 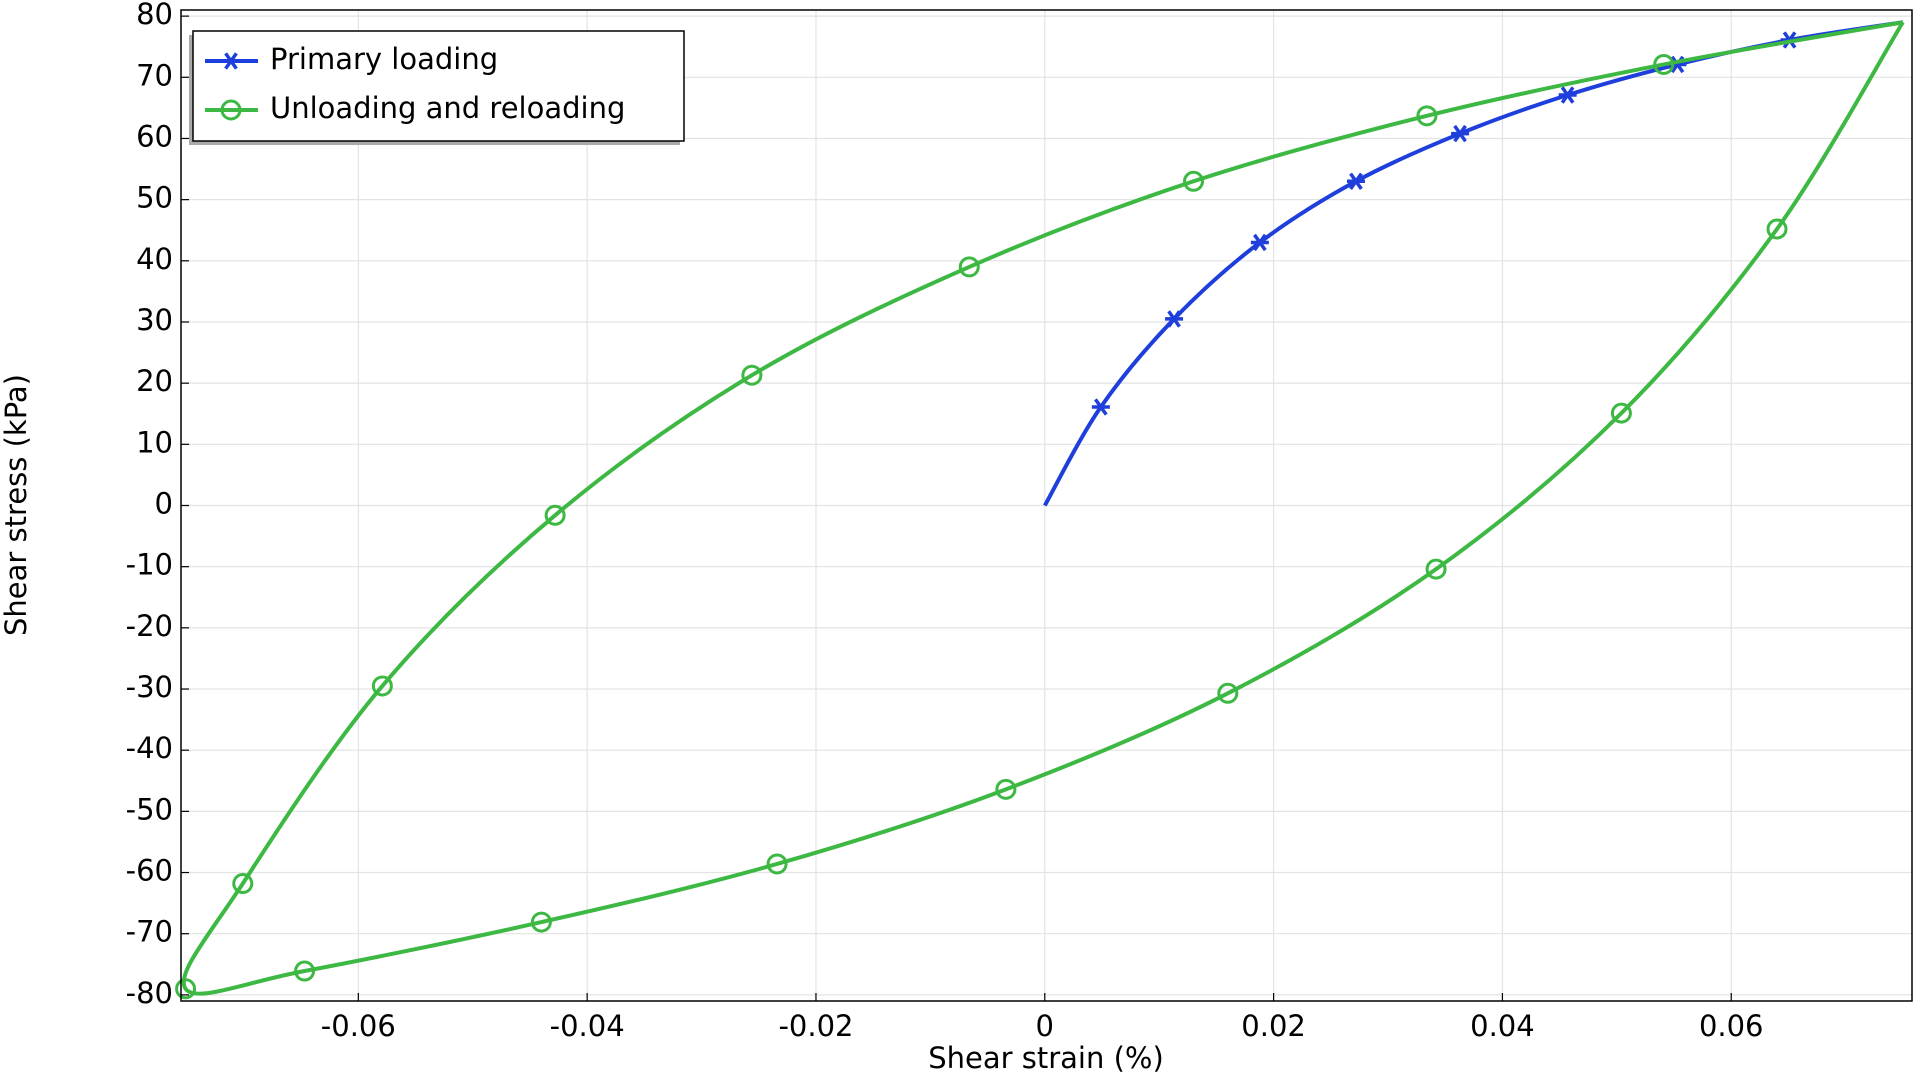 I want to click on x-tick-label: -0.06, so click(x=358, y=1026).